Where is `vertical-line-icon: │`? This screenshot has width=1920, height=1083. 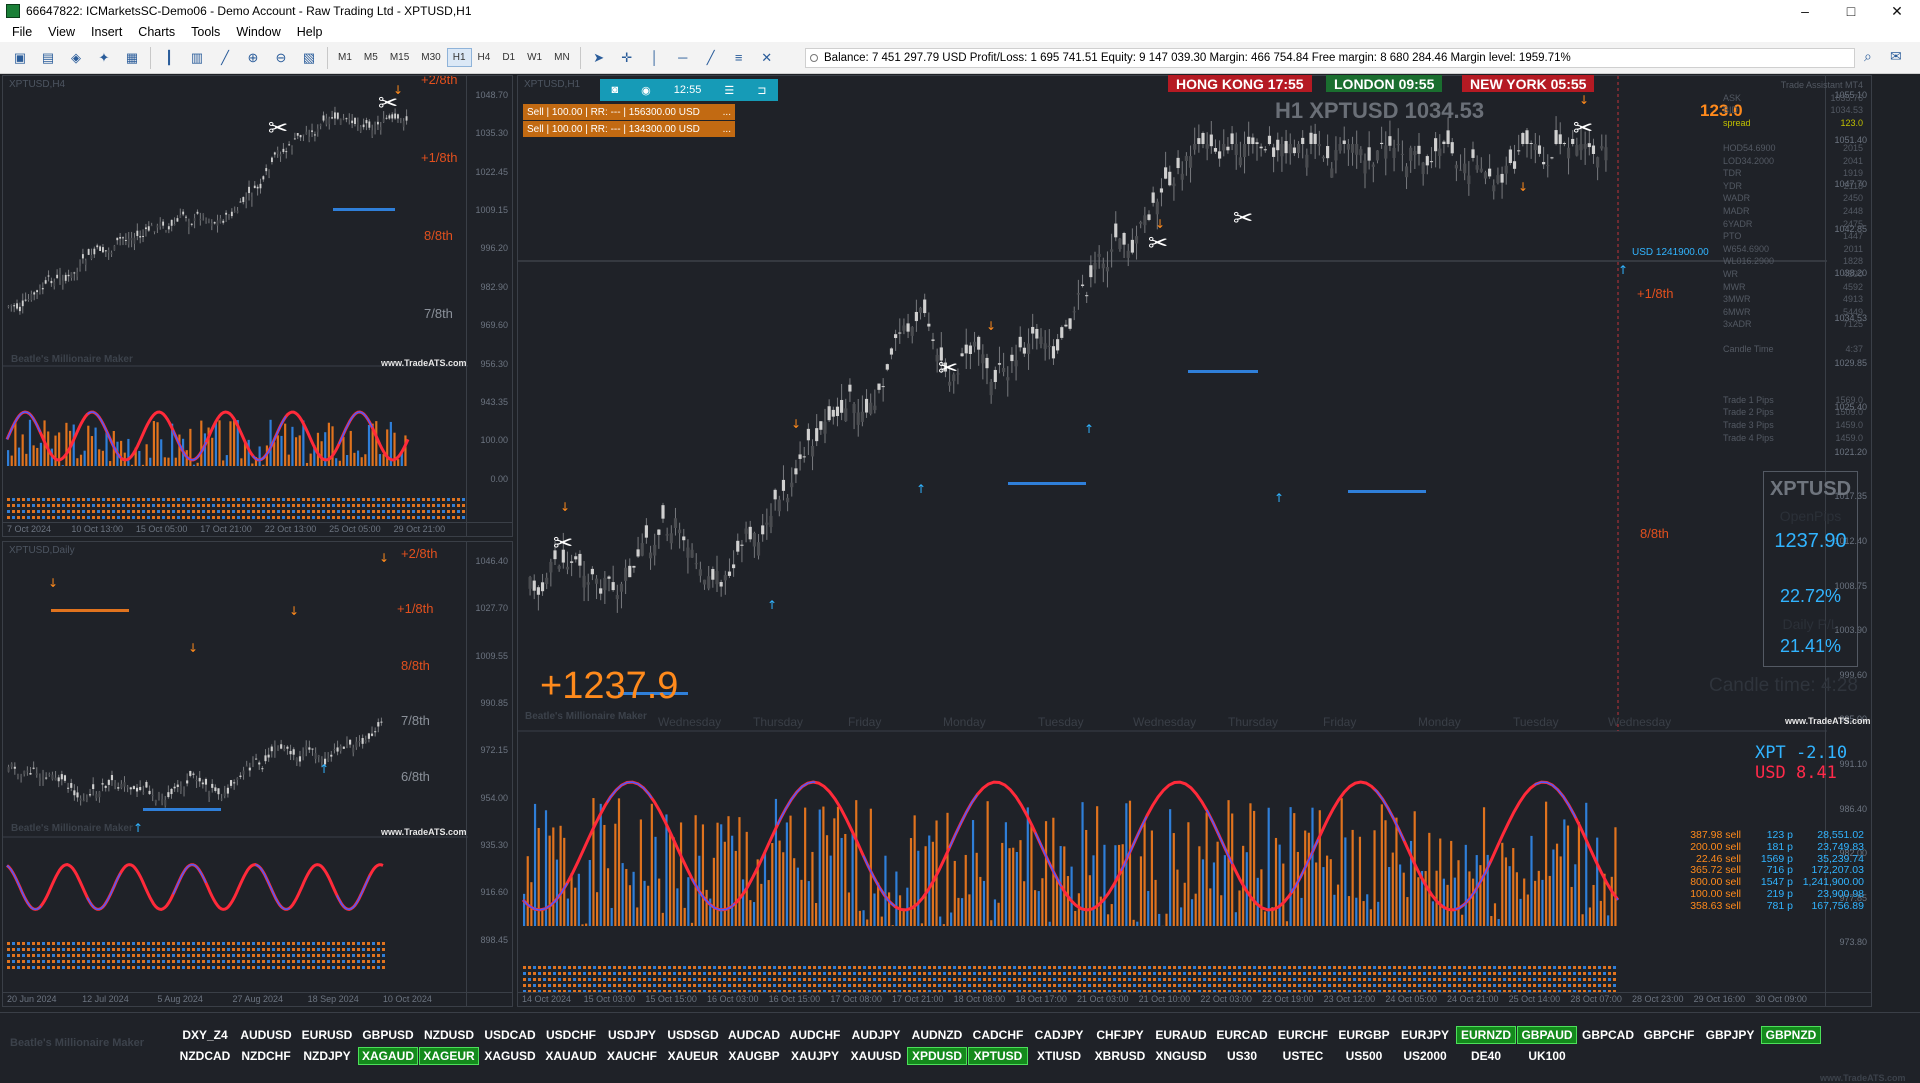 vertical-line-icon: │ is located at coordinates (655, 58).